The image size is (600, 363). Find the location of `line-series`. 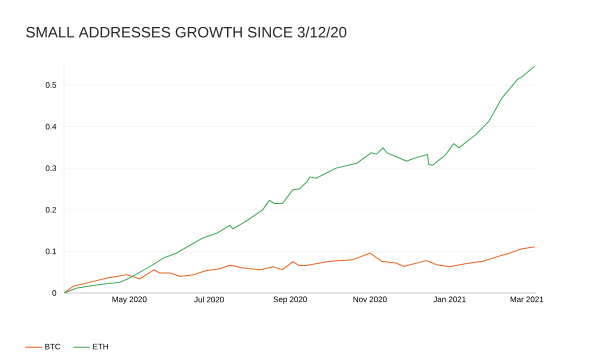

line-series is located at coordinates (300, 269).